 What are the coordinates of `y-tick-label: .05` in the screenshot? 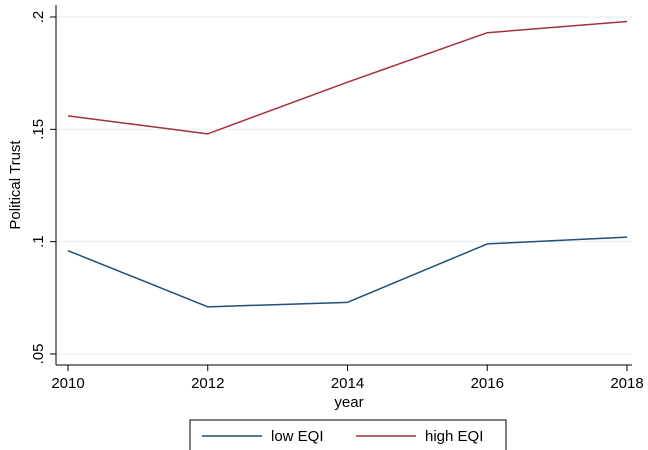 It's located at (38, 354).